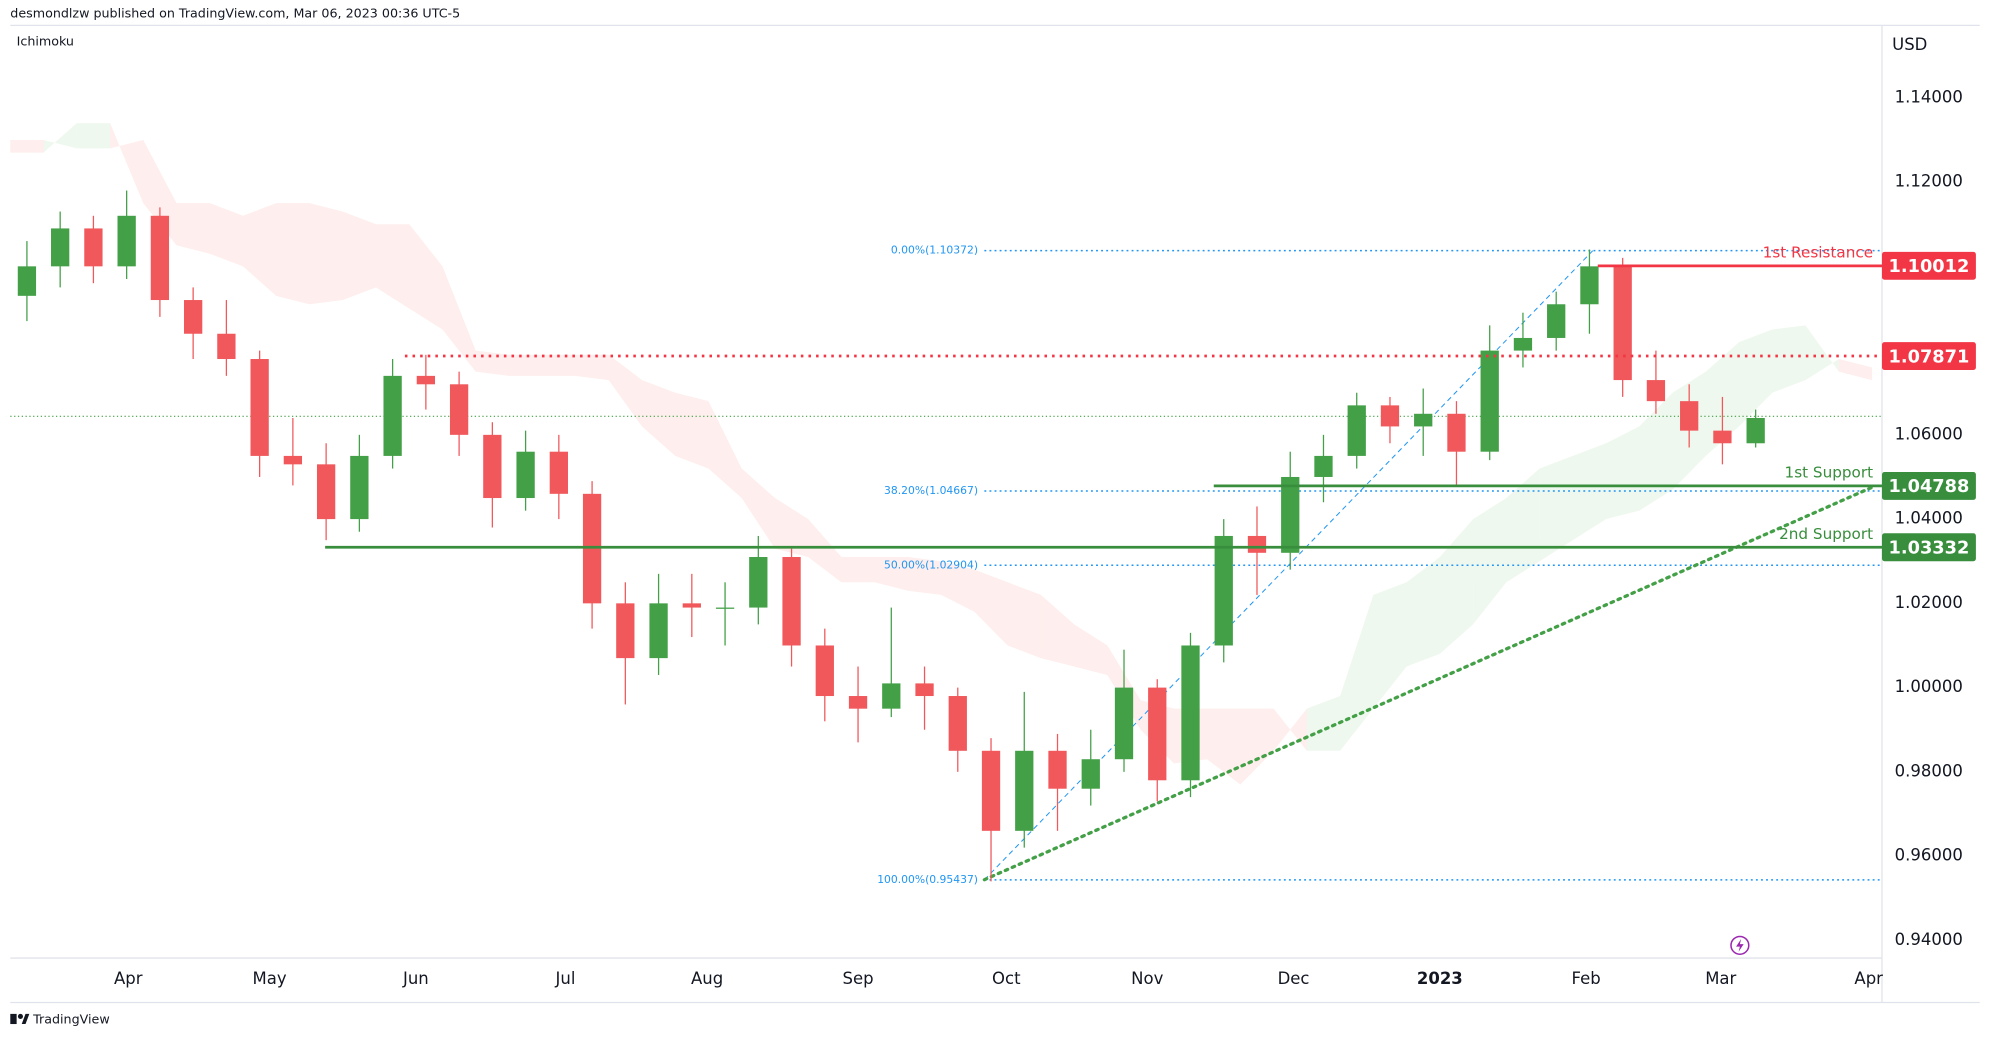 This screenshot has width=1990, height=1038. Describe the element at coordinates (707, 978) in the screenshot. I see `x-tick-label: Aug` at that location.